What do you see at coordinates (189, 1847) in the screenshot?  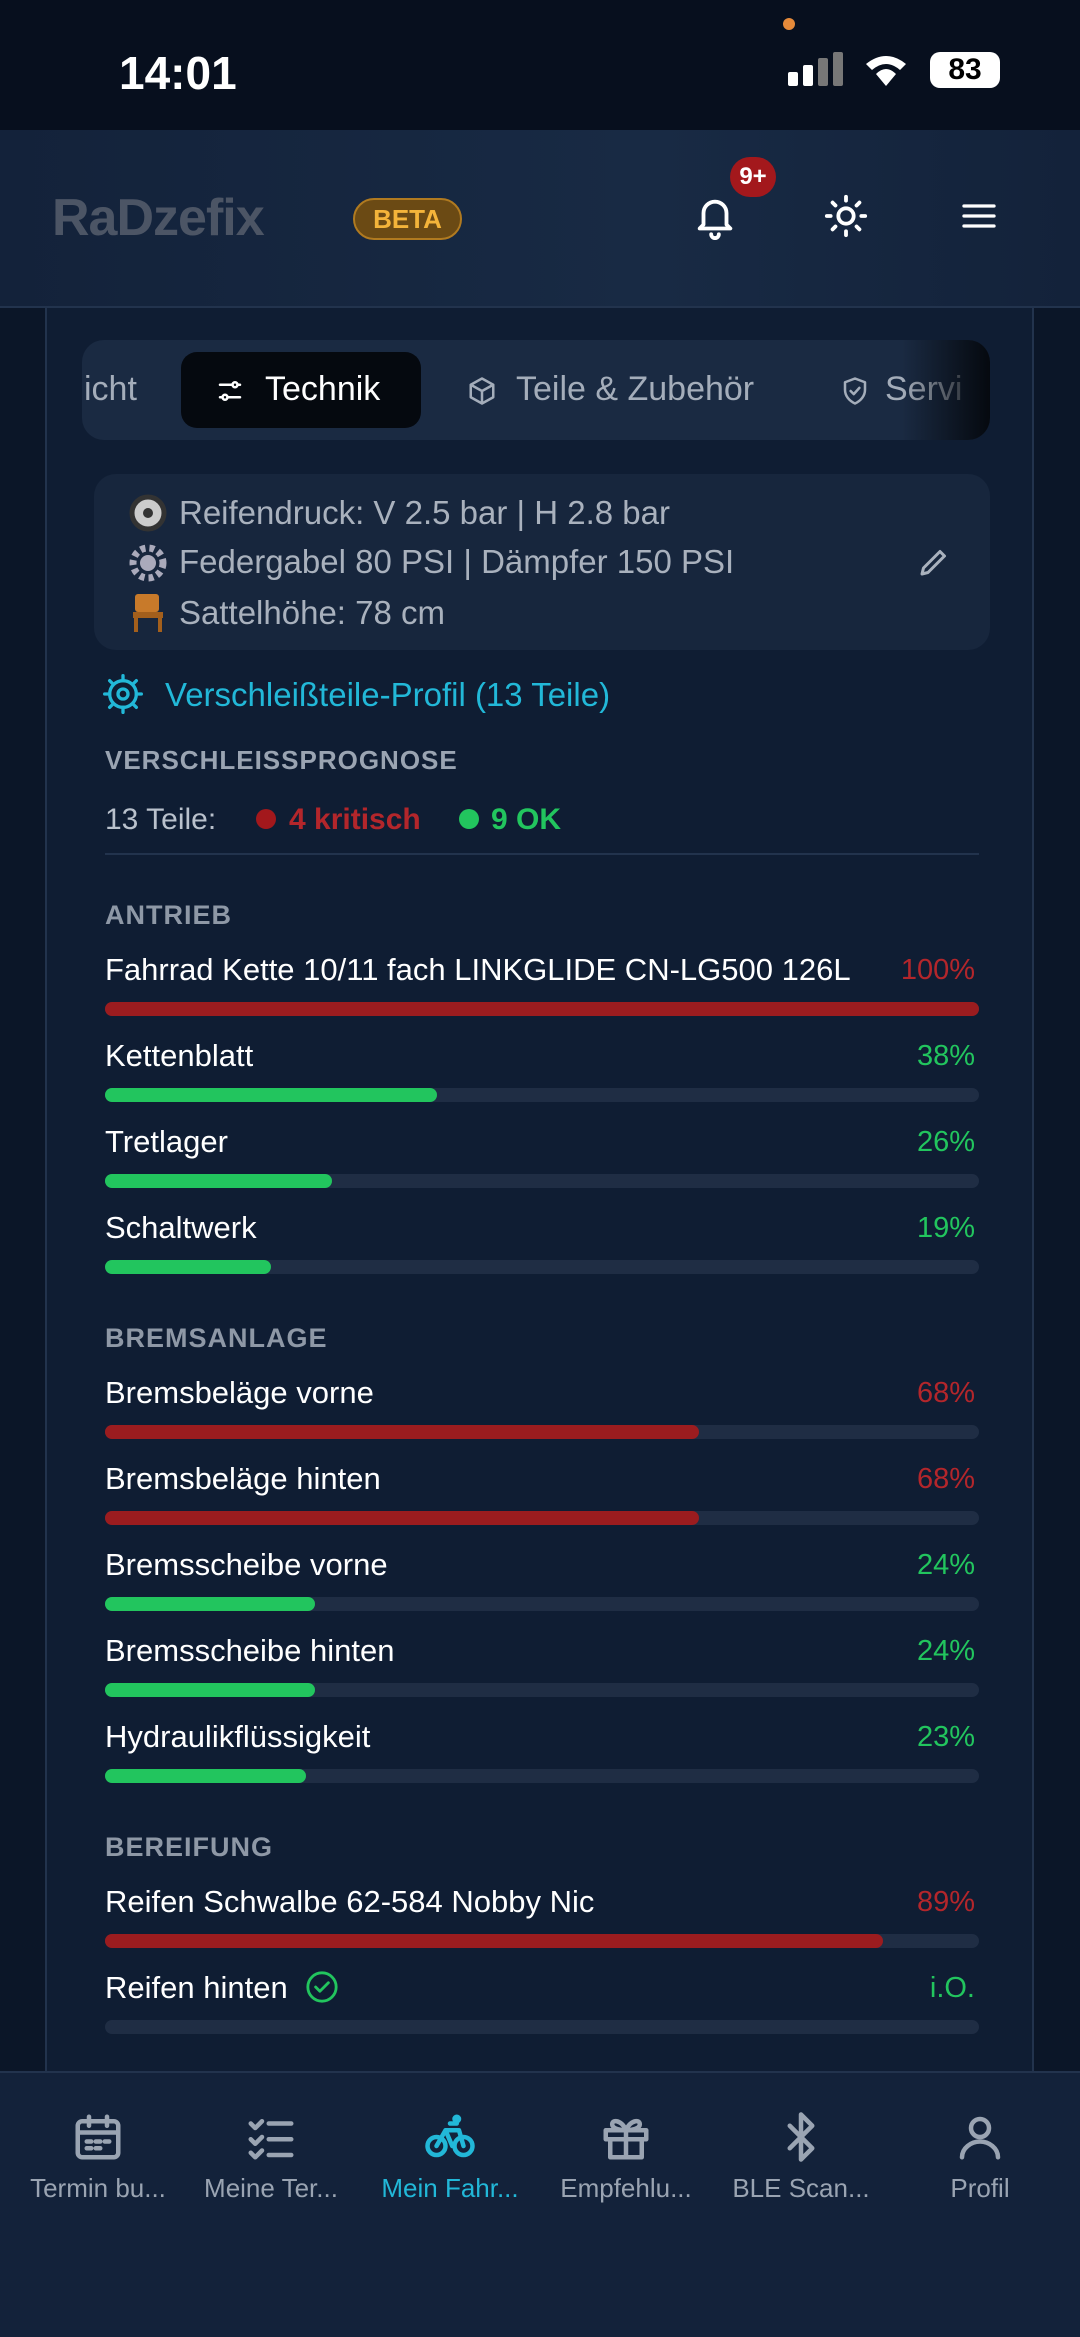 I see `section-title: BEREIFUNG` at bounding box center [189, 1847].